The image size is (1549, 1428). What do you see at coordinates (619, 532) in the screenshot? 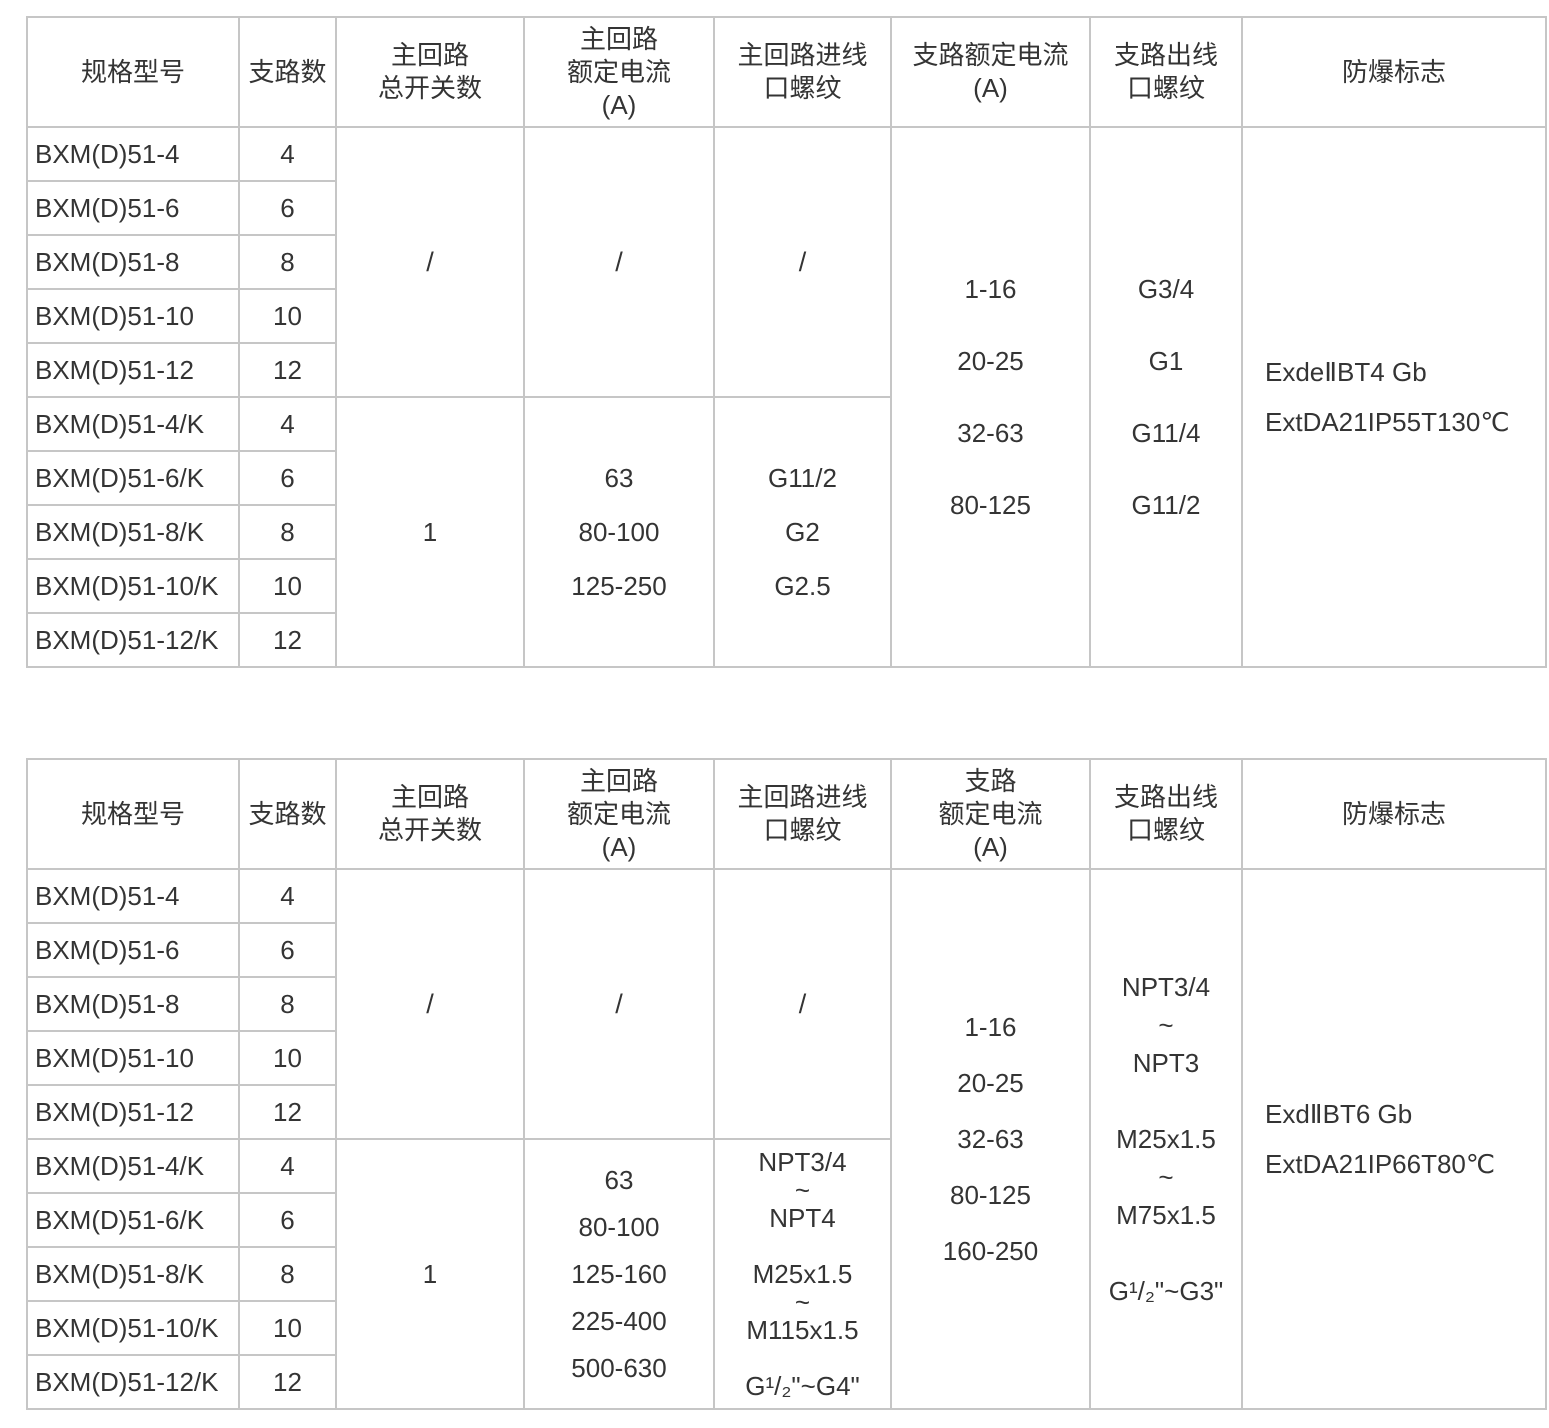
I see `main-current-k-cell: 63 80-100 125-250` at bounding box center [619, 532].